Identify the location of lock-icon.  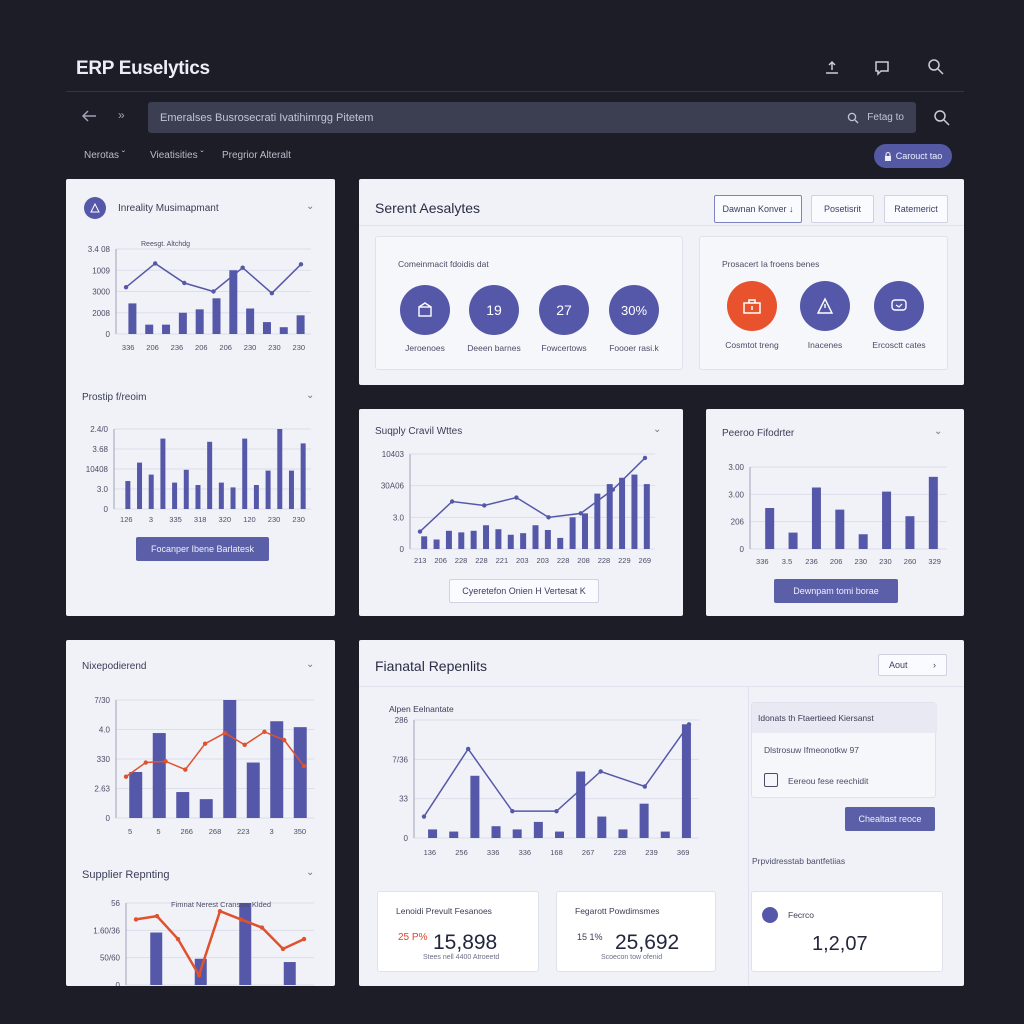
(887, 156).